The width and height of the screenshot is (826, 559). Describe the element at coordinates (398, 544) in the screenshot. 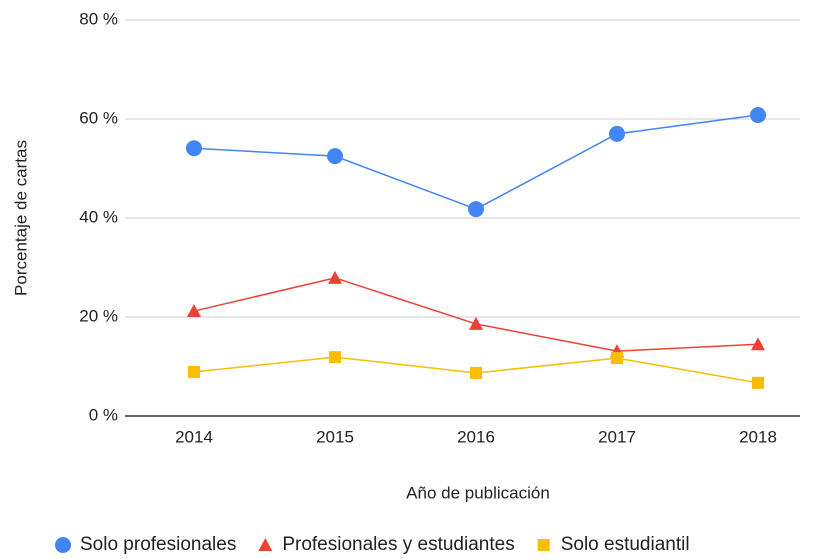

I see `legend-label: Profesionales y estudiantes` at that location.